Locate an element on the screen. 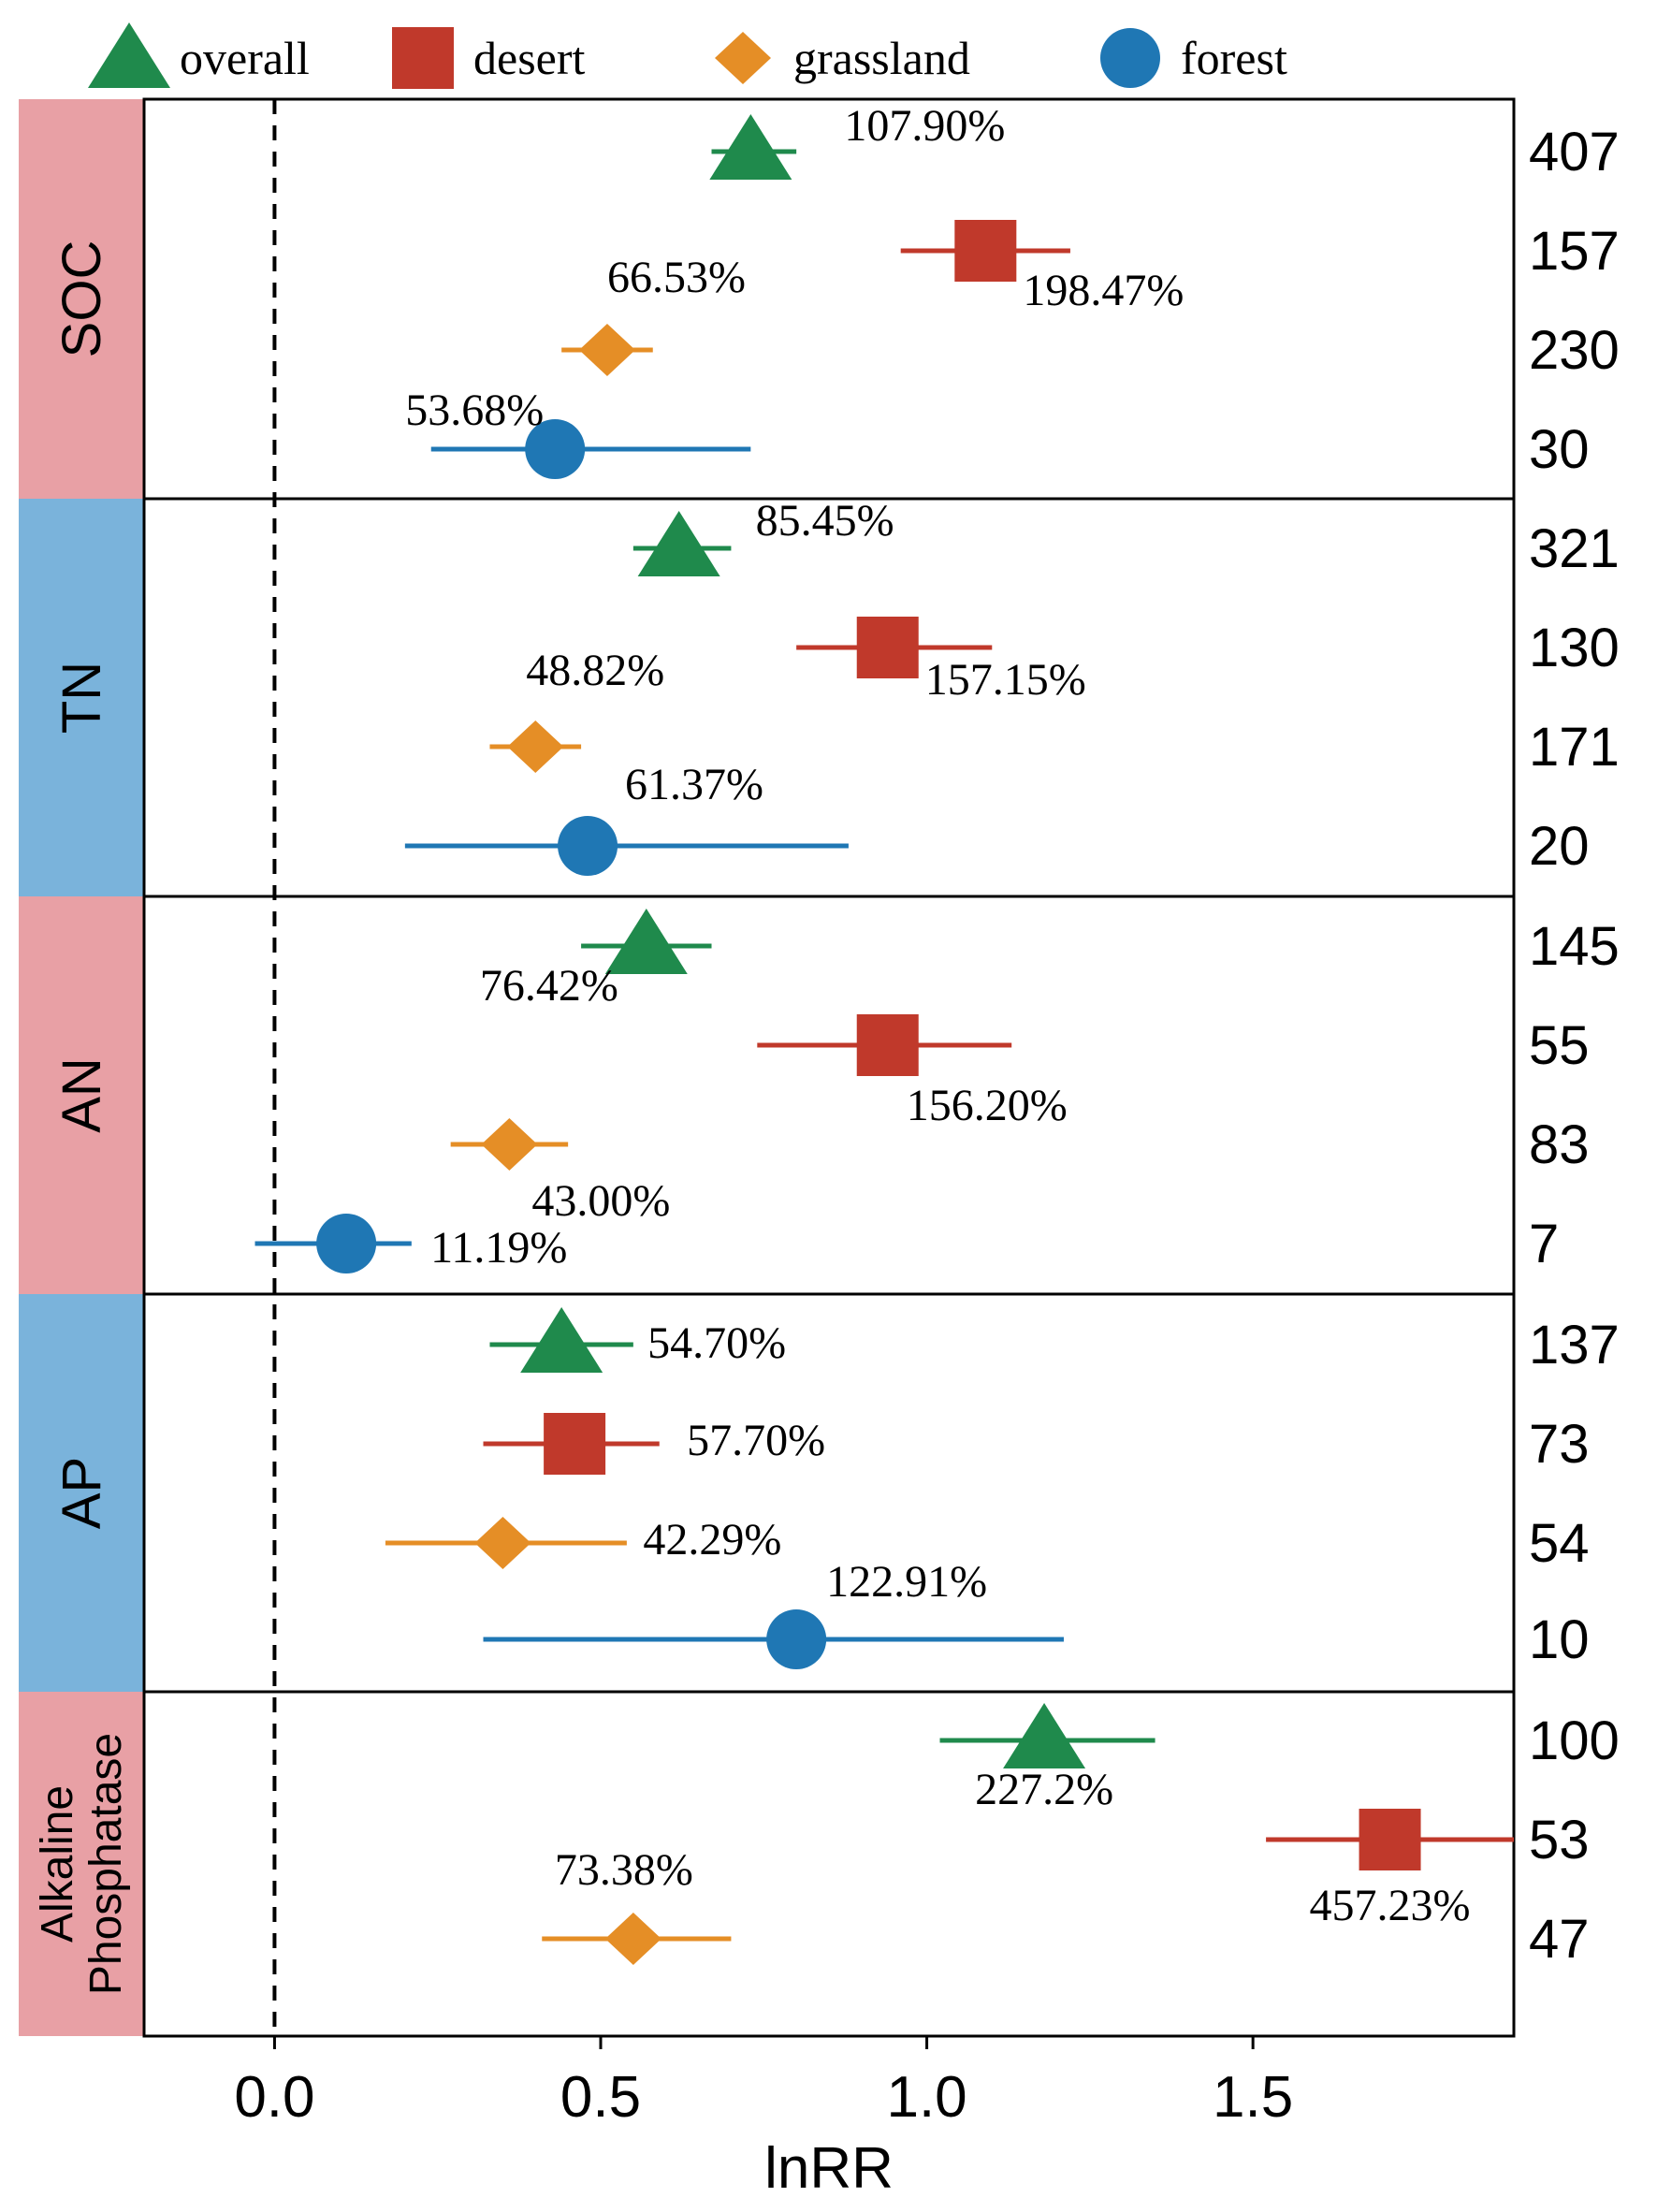 This screenshot has height=2212, width=1657. sample-count-overall: 100 is located at coordinates (1575, 1740).